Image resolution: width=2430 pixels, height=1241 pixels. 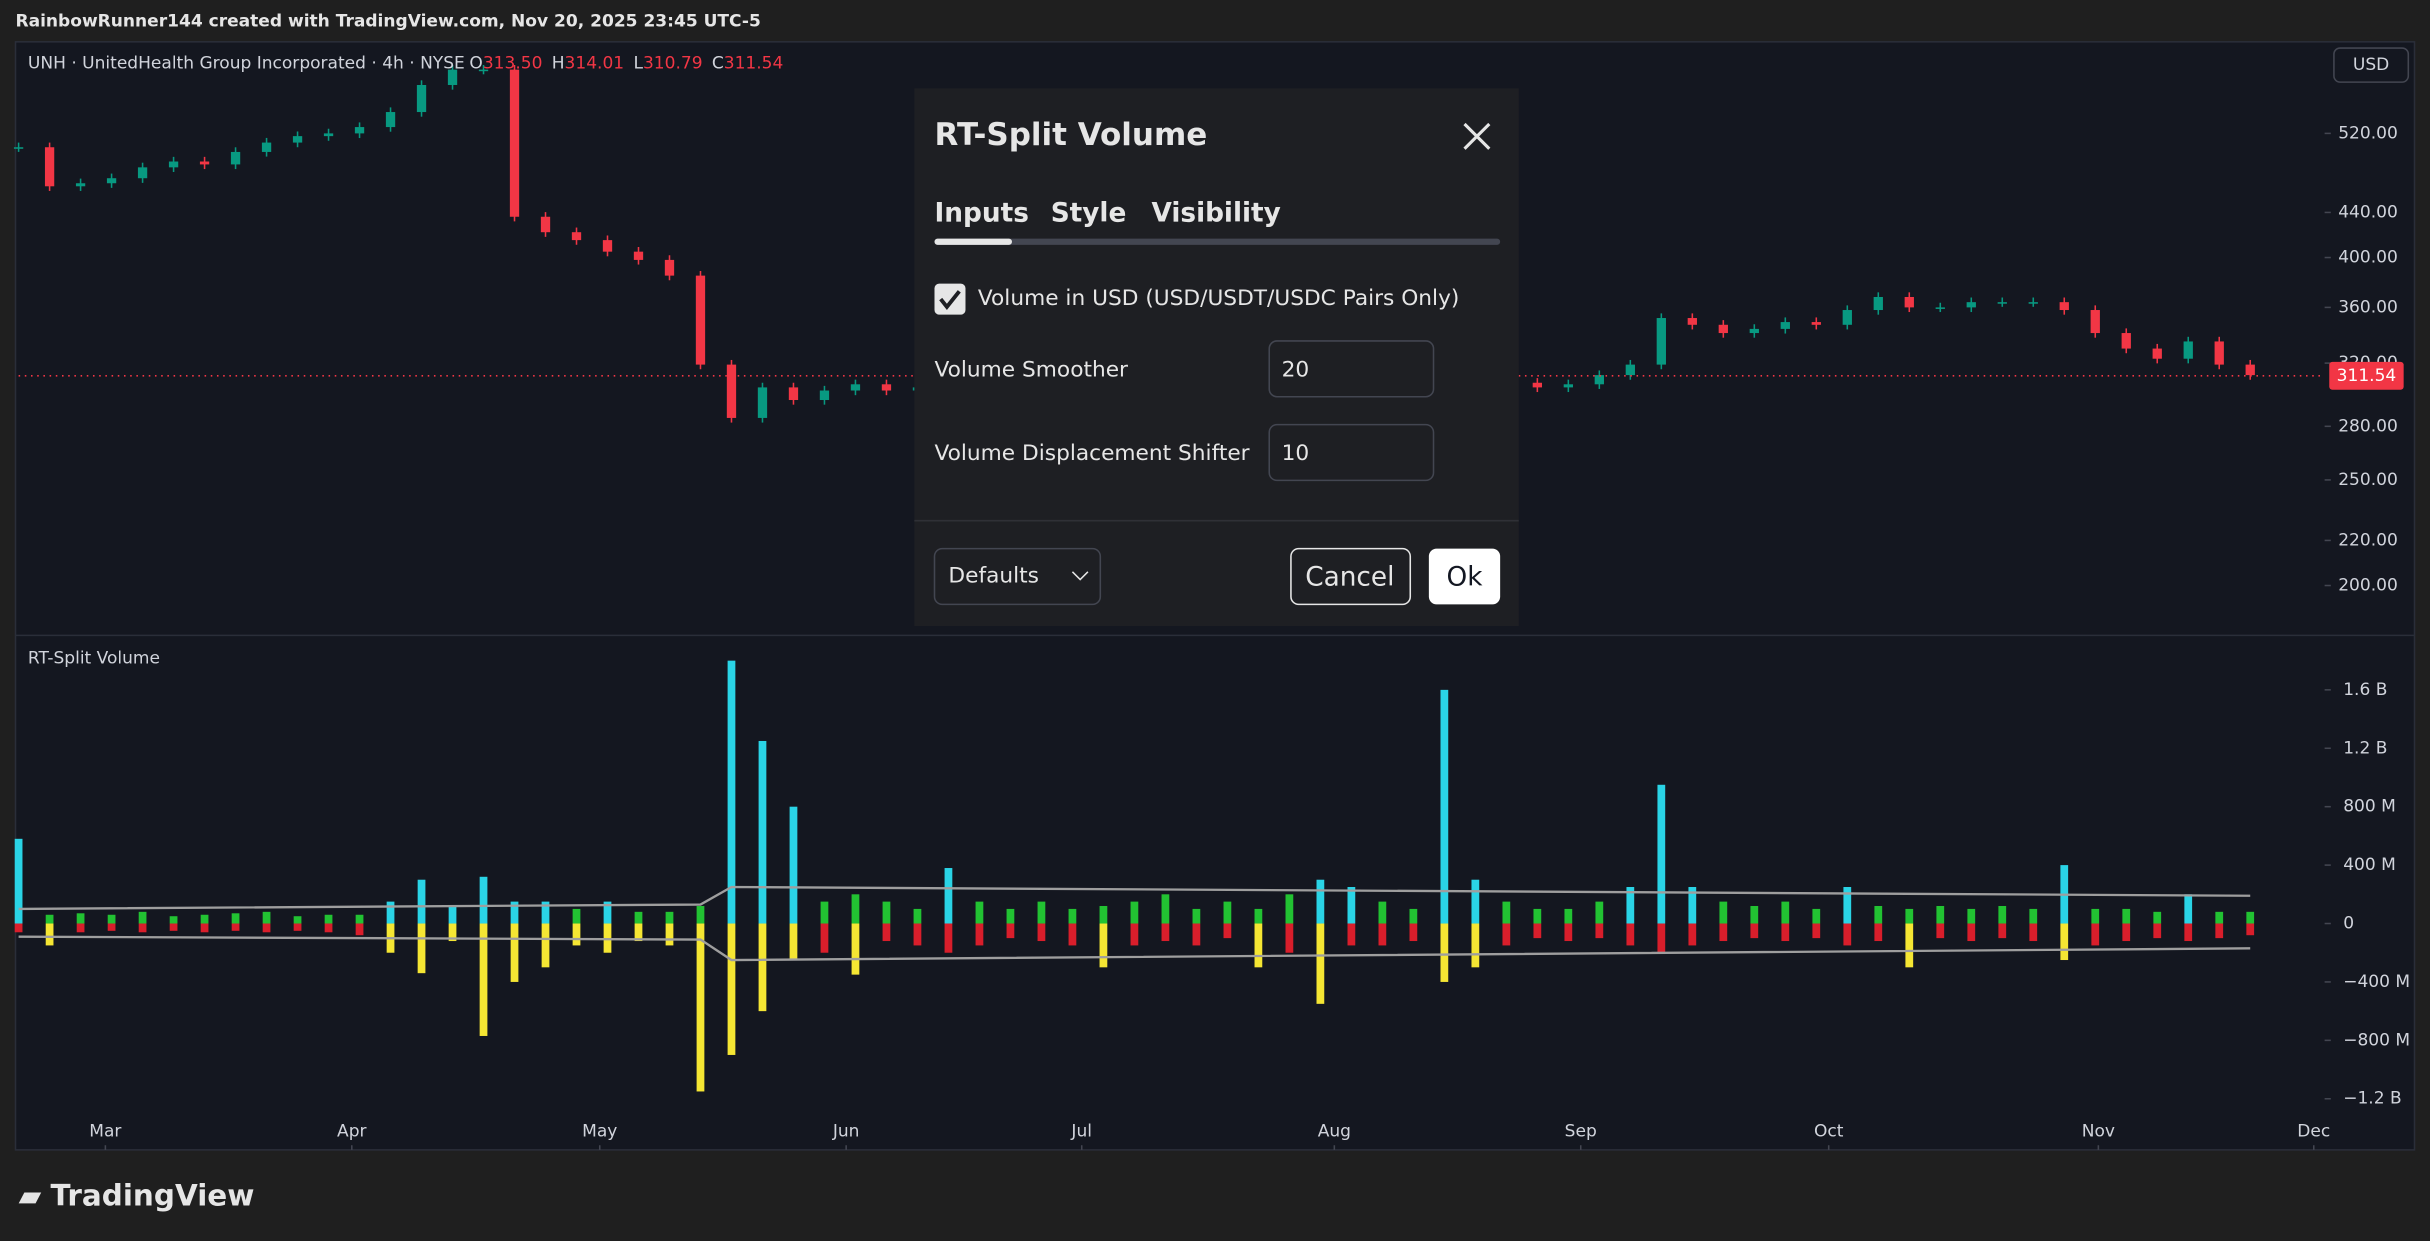 What do you see at coordinates (2368, 480) in the screenshot?
I see `y-tick-label: 250.00` at bounding box center [2368, 480].